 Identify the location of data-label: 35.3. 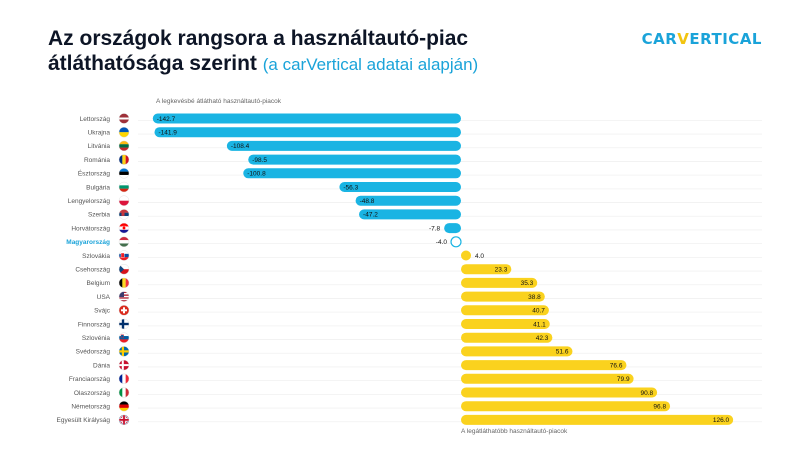
(527, 283).